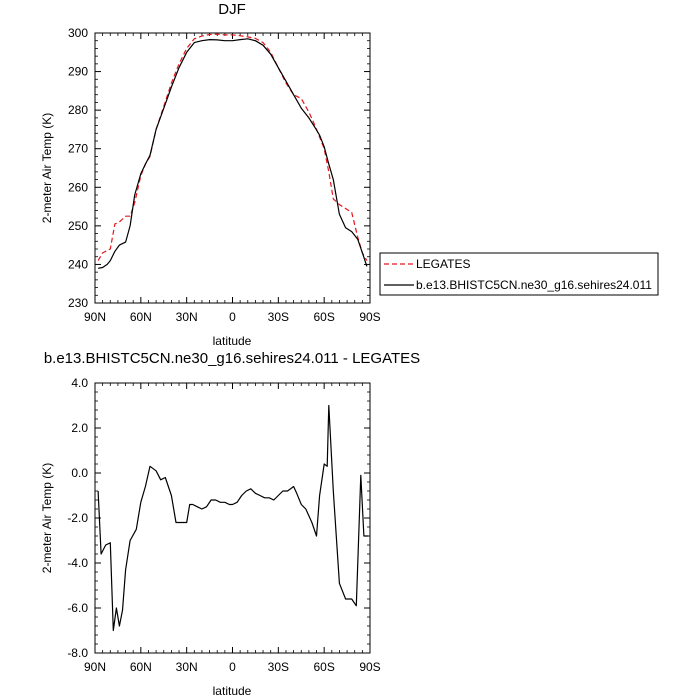 Image resolution: width=700 pixels, height=700 pixels. Describe the element at coordinates (79, 428) in the screenshot. I see `y-tick-label: 2.0` at that location.